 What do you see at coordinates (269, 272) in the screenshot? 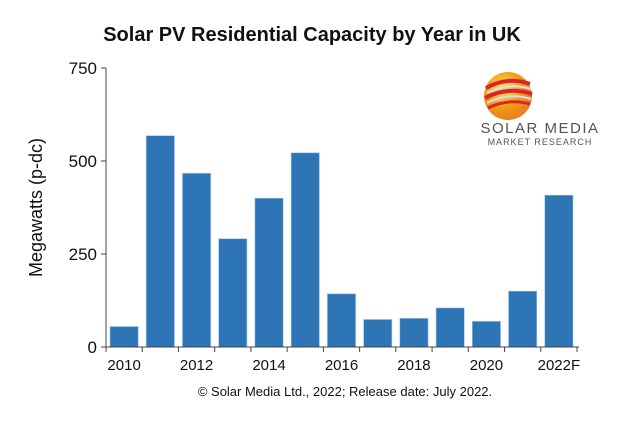
I see `bar-2014` at bounding box center [269, 272].